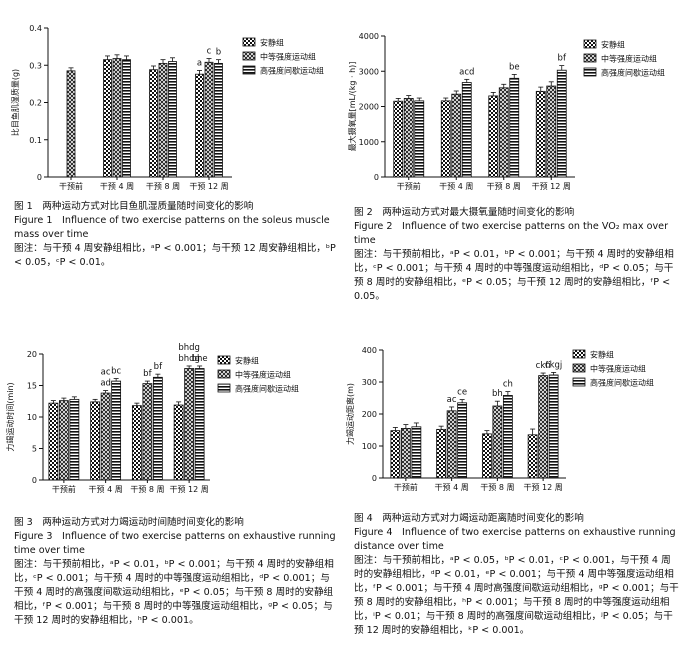  What do you see at coordinates (218, 53) in the screenshot?
I see `significance-label: b` at bounding box center [218, 53].